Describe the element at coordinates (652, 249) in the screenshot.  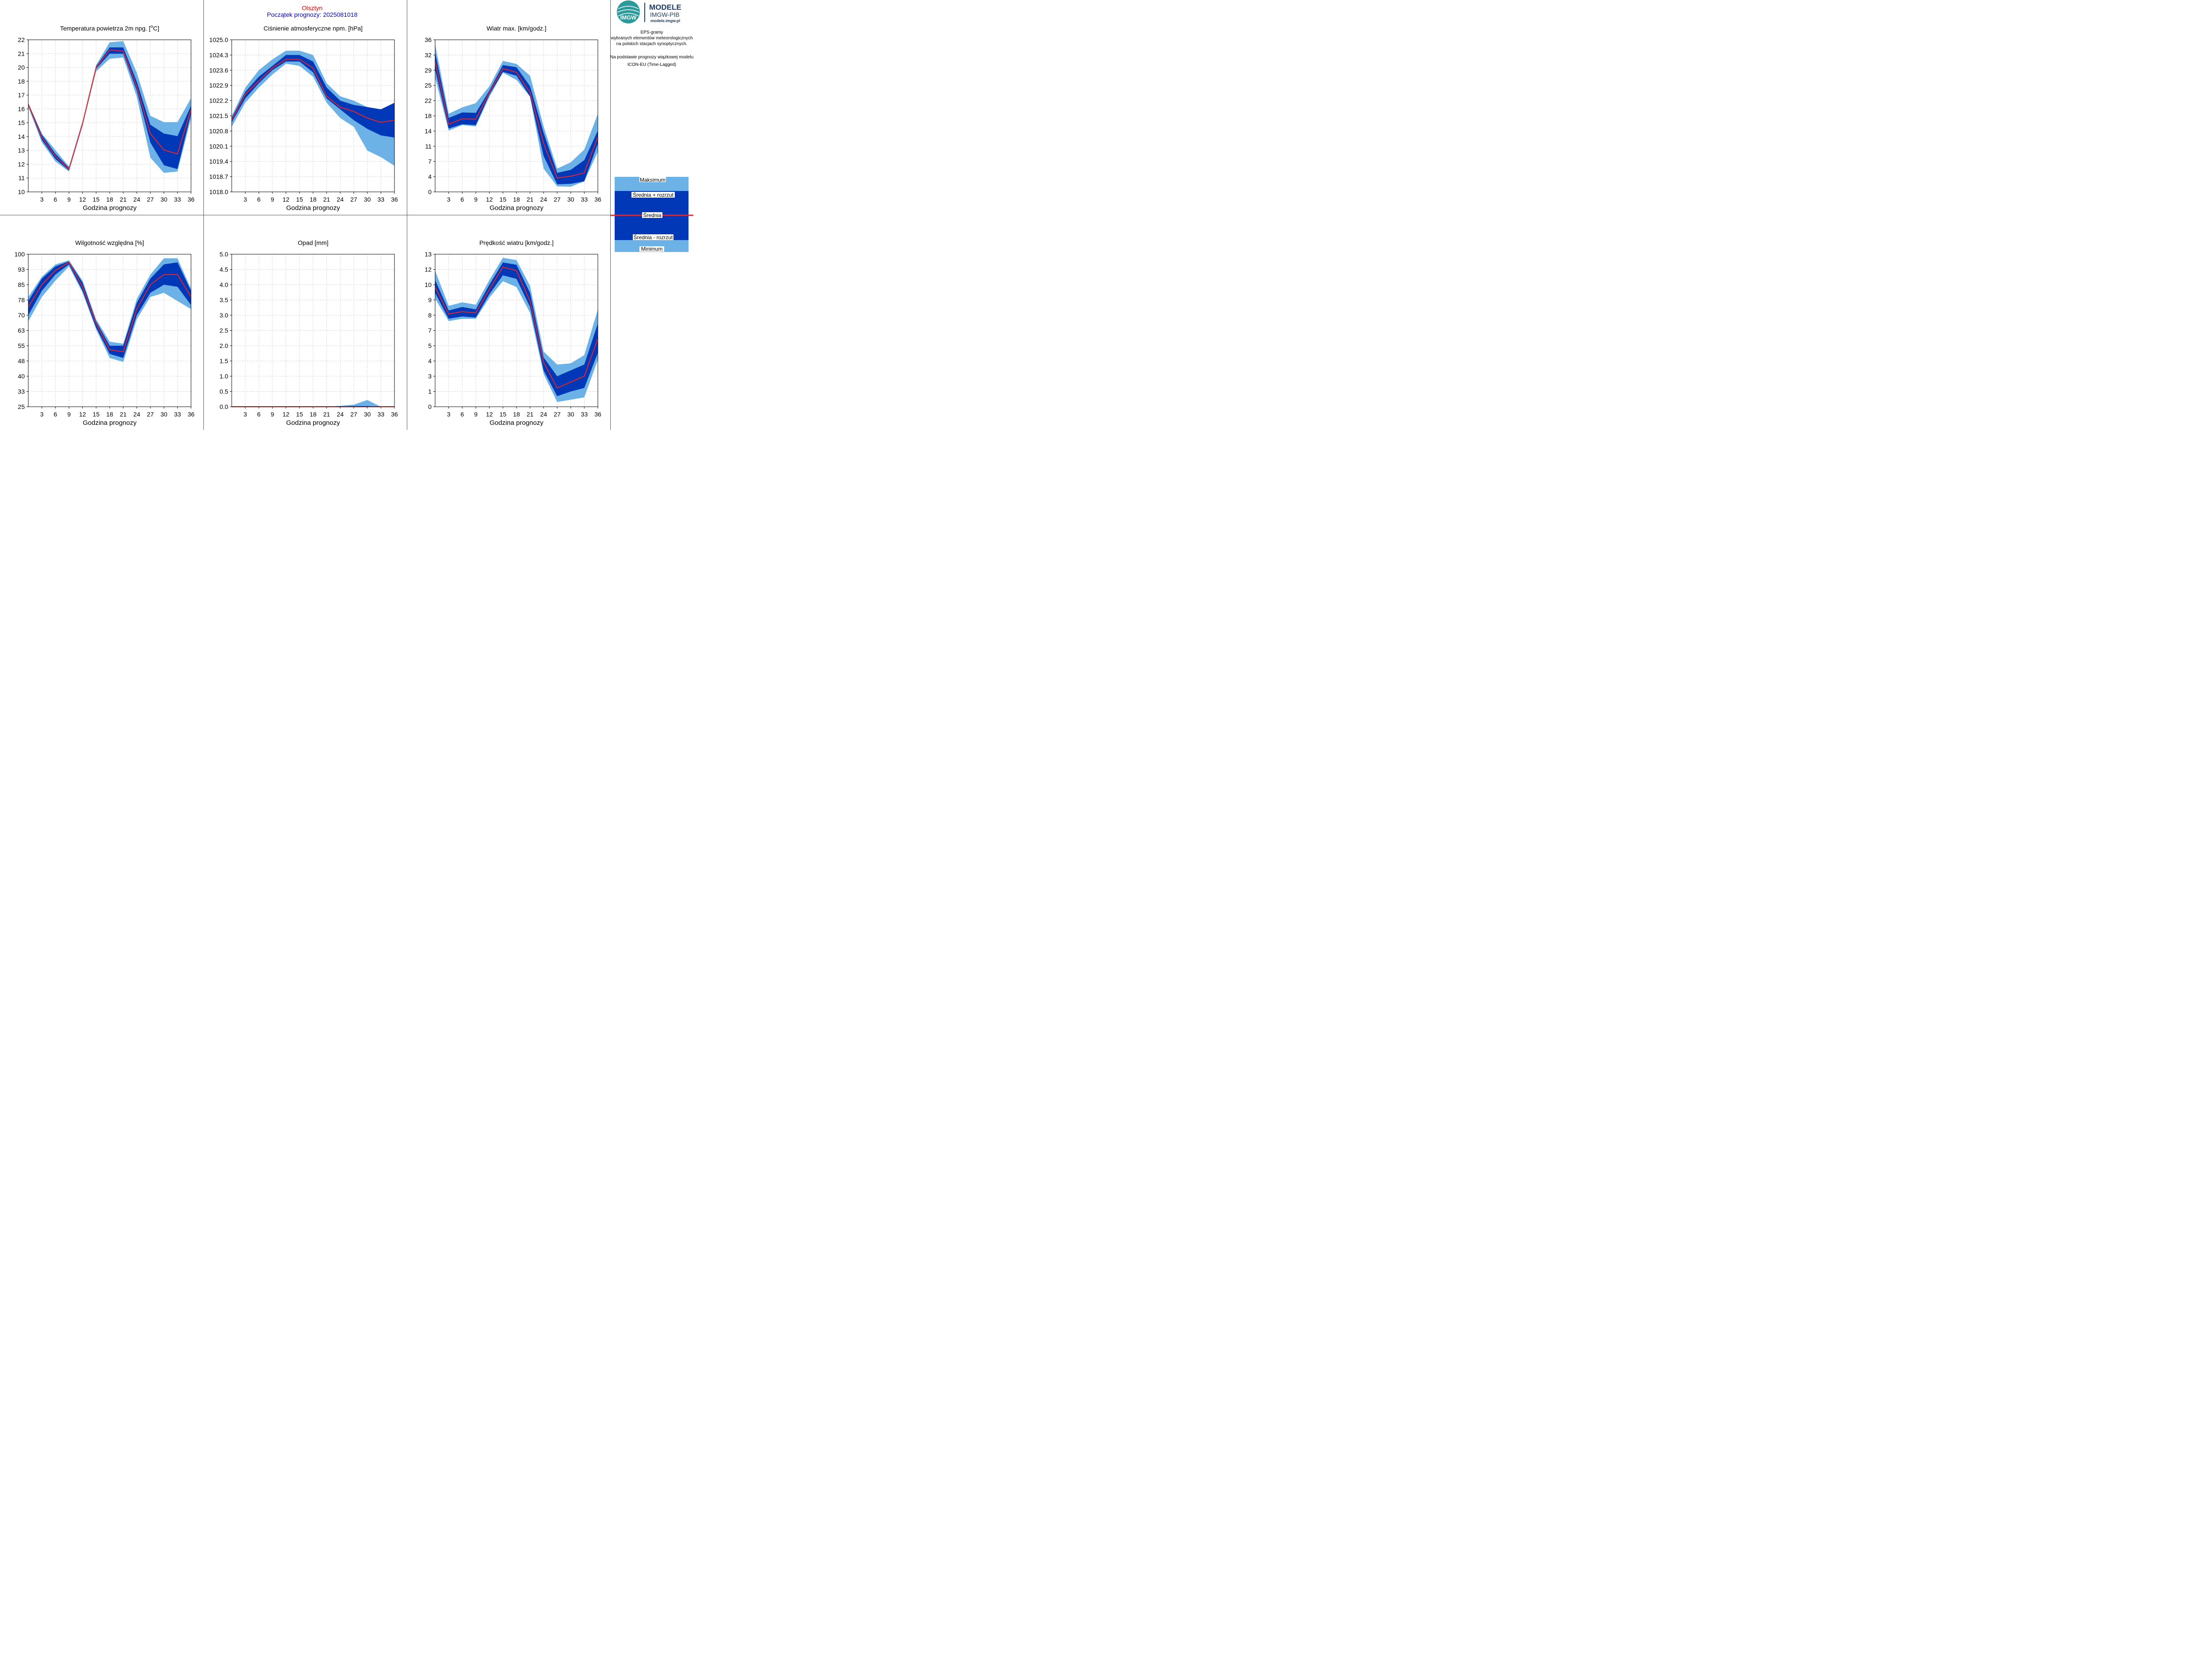
I see `legend-min-label: Minimum` at that location.